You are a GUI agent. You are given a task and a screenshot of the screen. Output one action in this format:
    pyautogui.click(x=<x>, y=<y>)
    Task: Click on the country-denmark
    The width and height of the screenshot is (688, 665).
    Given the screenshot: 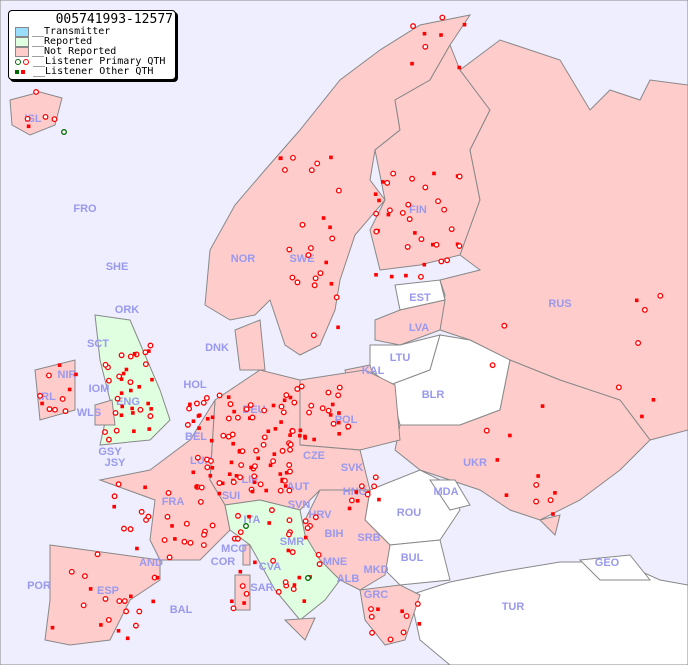 What is the action you would take?
    pyautogui.click(x=250, y=345)
    